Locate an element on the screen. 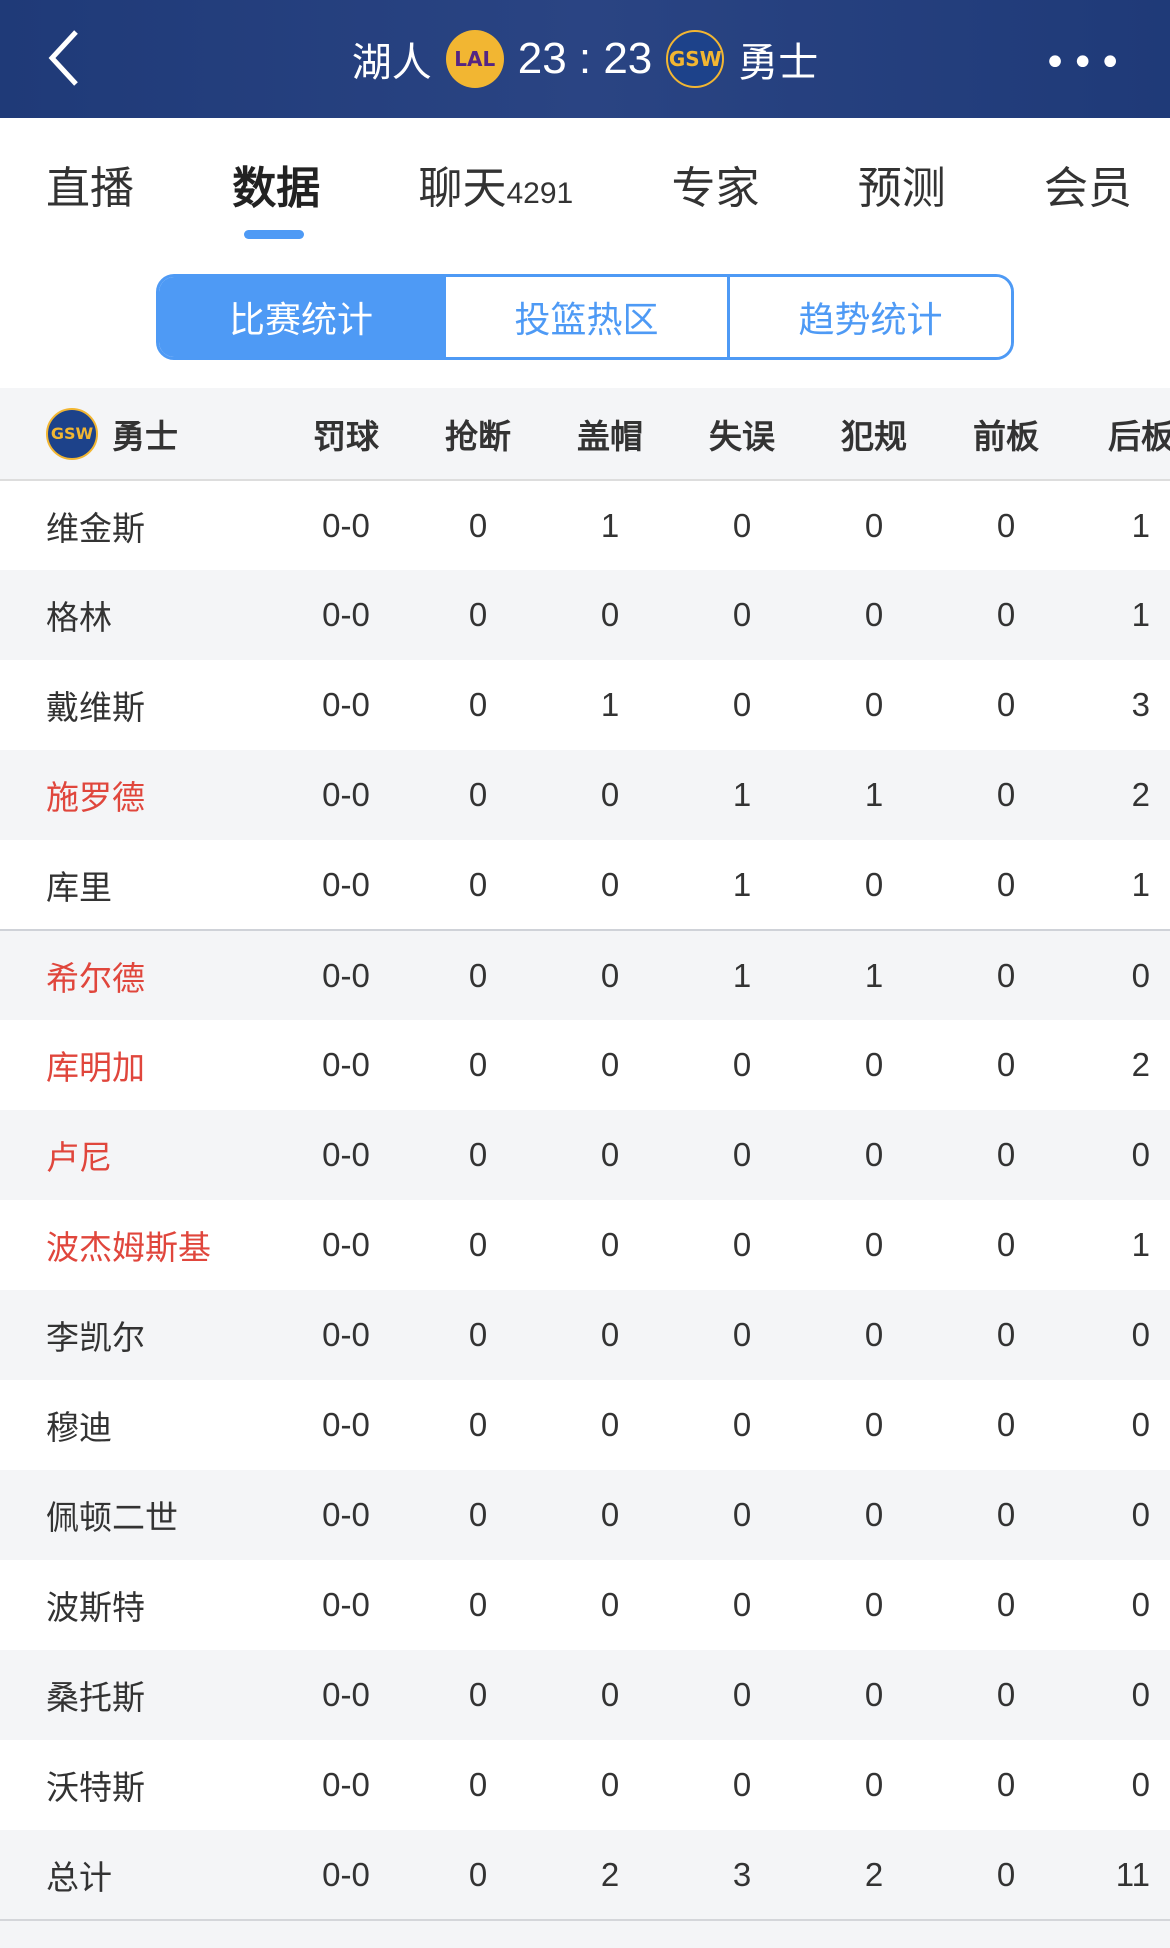  table-row: 戴维斯 0-0 0 1 0 0 0 3 is located at coordinates (585, 705).